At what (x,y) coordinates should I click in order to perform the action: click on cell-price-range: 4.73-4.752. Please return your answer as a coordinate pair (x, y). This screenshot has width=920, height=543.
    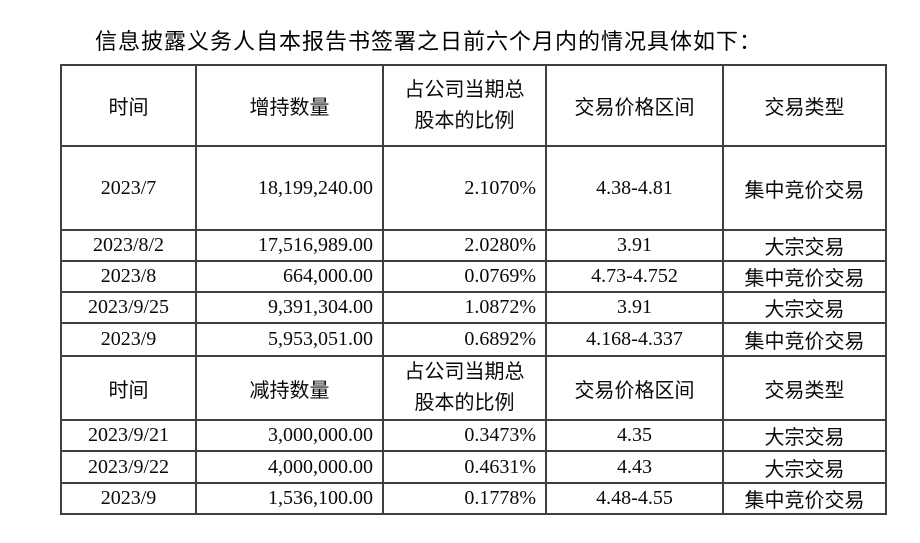
    Looking at the image, I should click on (634, 276).